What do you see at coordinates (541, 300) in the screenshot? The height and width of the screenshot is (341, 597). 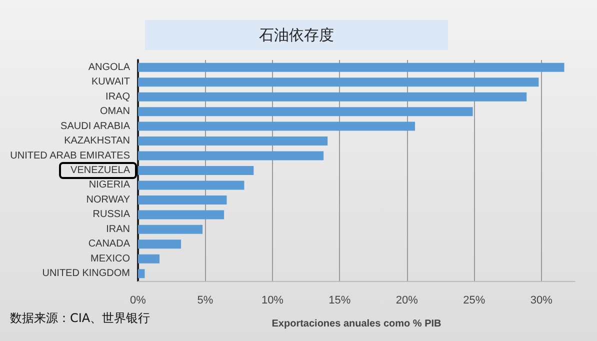 I see `x-tick-label: 30%` at bounding box center [541, 300].